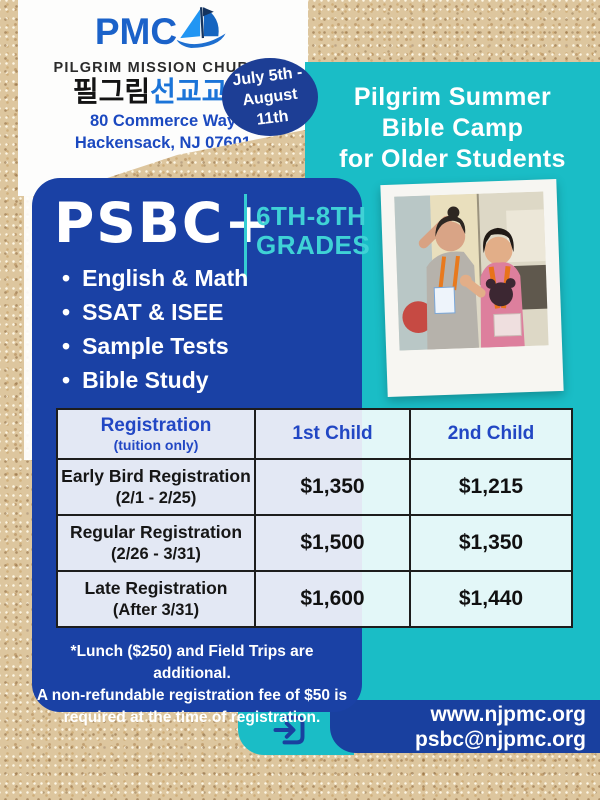 This screenshot has width=600, height=800. What do you see at coordinates (163, 223) in the screenshot?
I see `program-name: PSBC+` at bounding box center [163, 223].